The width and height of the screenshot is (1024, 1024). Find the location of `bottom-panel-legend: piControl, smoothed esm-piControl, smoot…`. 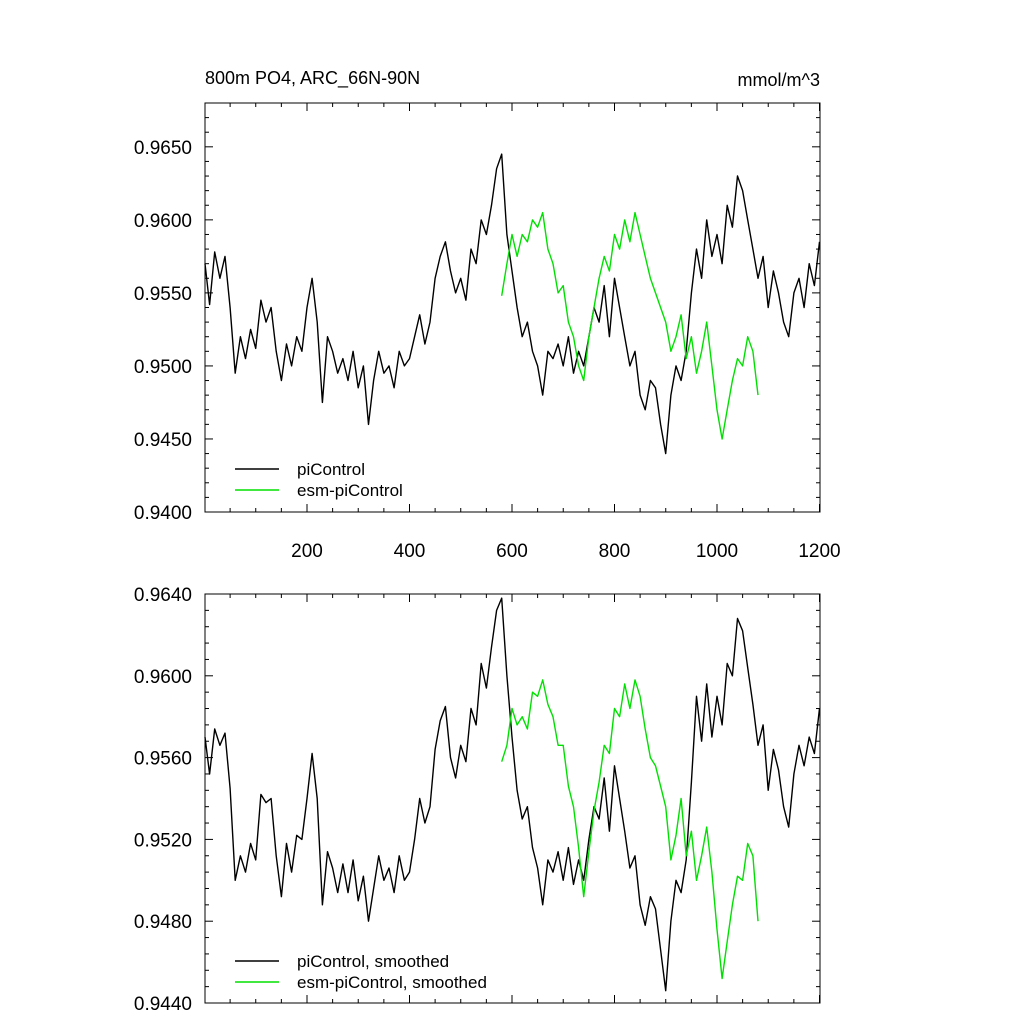

bottom-panel-legend: piControl, smoothed esm-piControl, smoot… is located at coordinates (361, 972).